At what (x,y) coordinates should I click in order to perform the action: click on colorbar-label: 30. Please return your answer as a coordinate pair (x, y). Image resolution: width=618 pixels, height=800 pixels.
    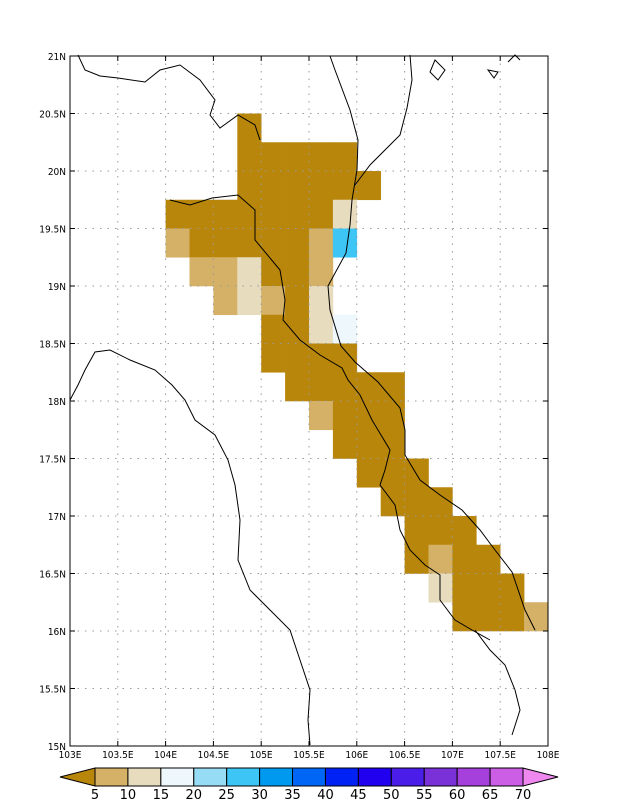
    Looking at the image, I should click on (259, 794).